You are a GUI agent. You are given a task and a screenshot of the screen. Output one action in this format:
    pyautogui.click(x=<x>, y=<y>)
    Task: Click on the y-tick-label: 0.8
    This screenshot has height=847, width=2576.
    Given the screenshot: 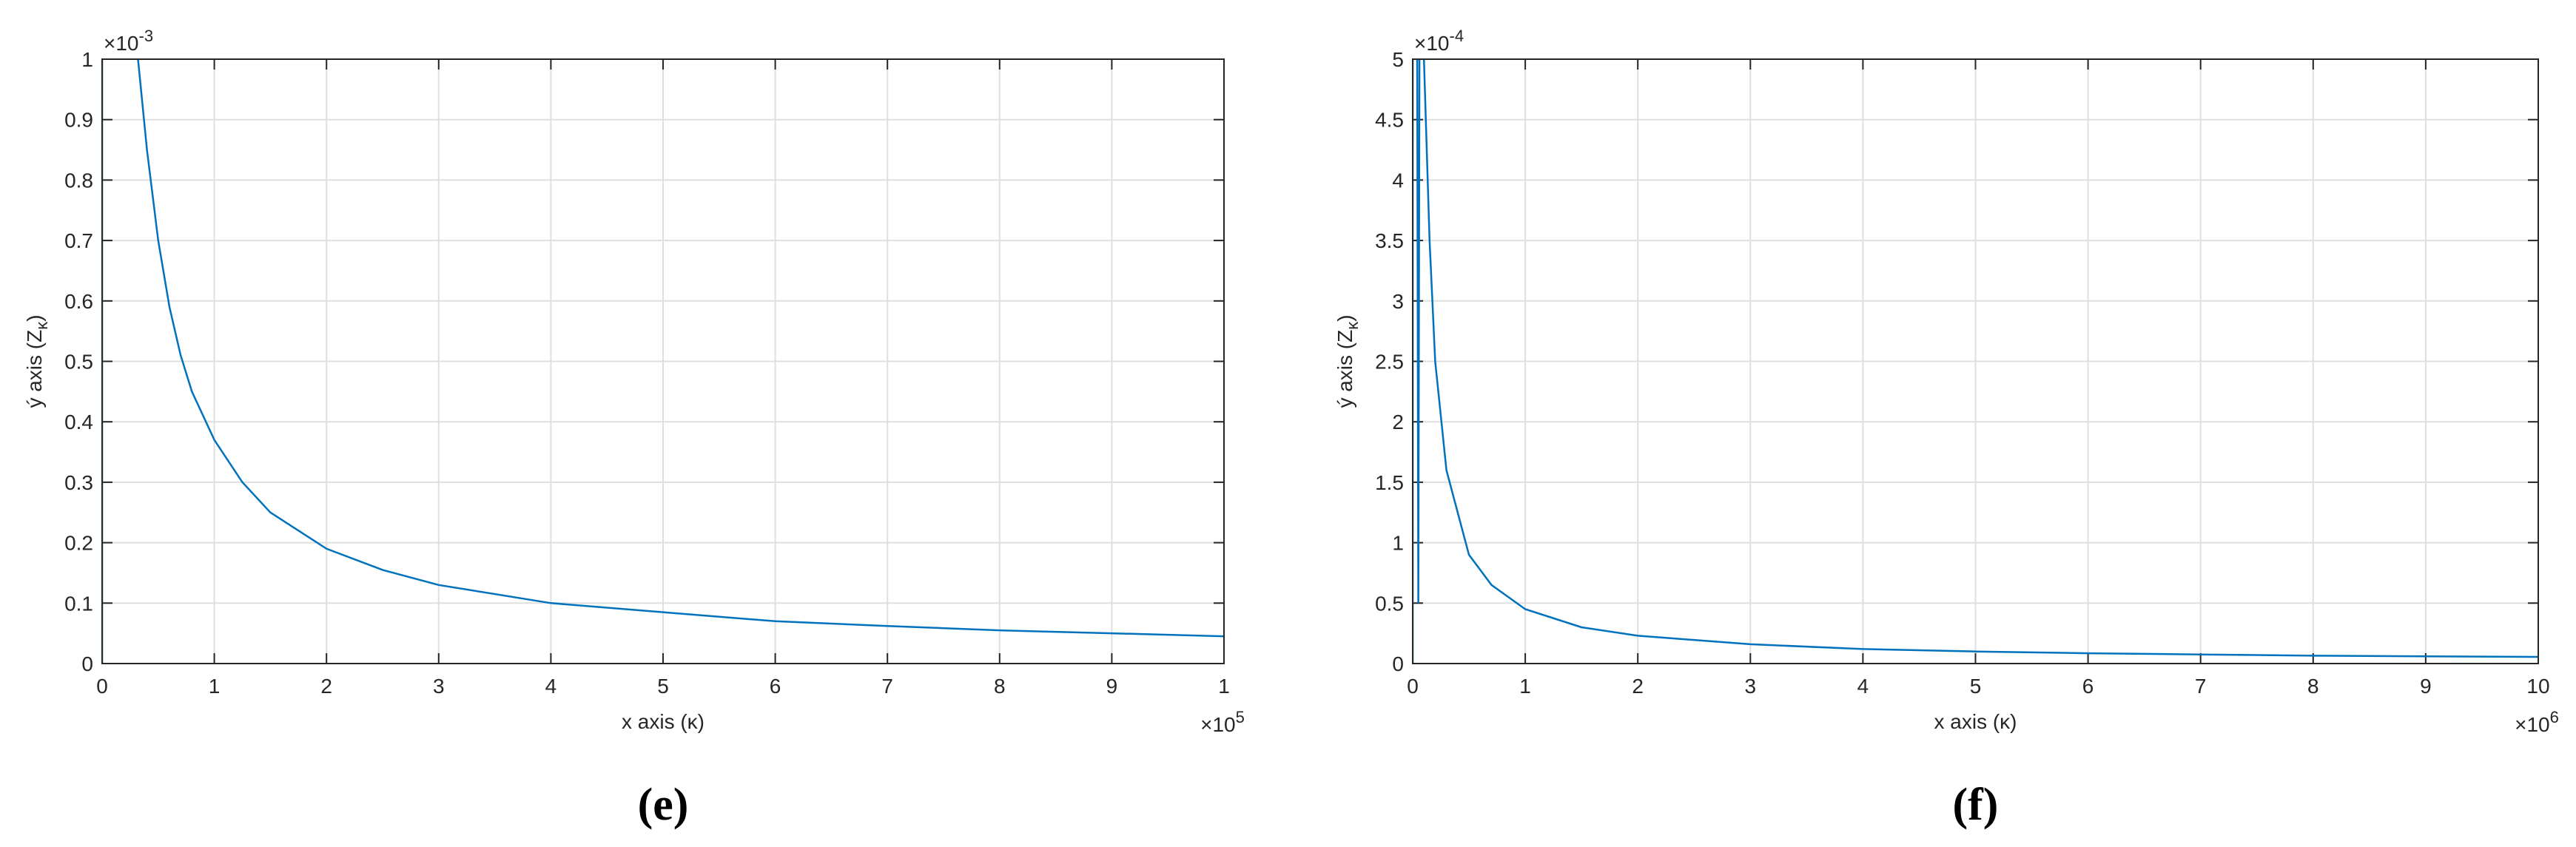 What is the action you would take?
    pyautogui.click(x=78, y=180)
    